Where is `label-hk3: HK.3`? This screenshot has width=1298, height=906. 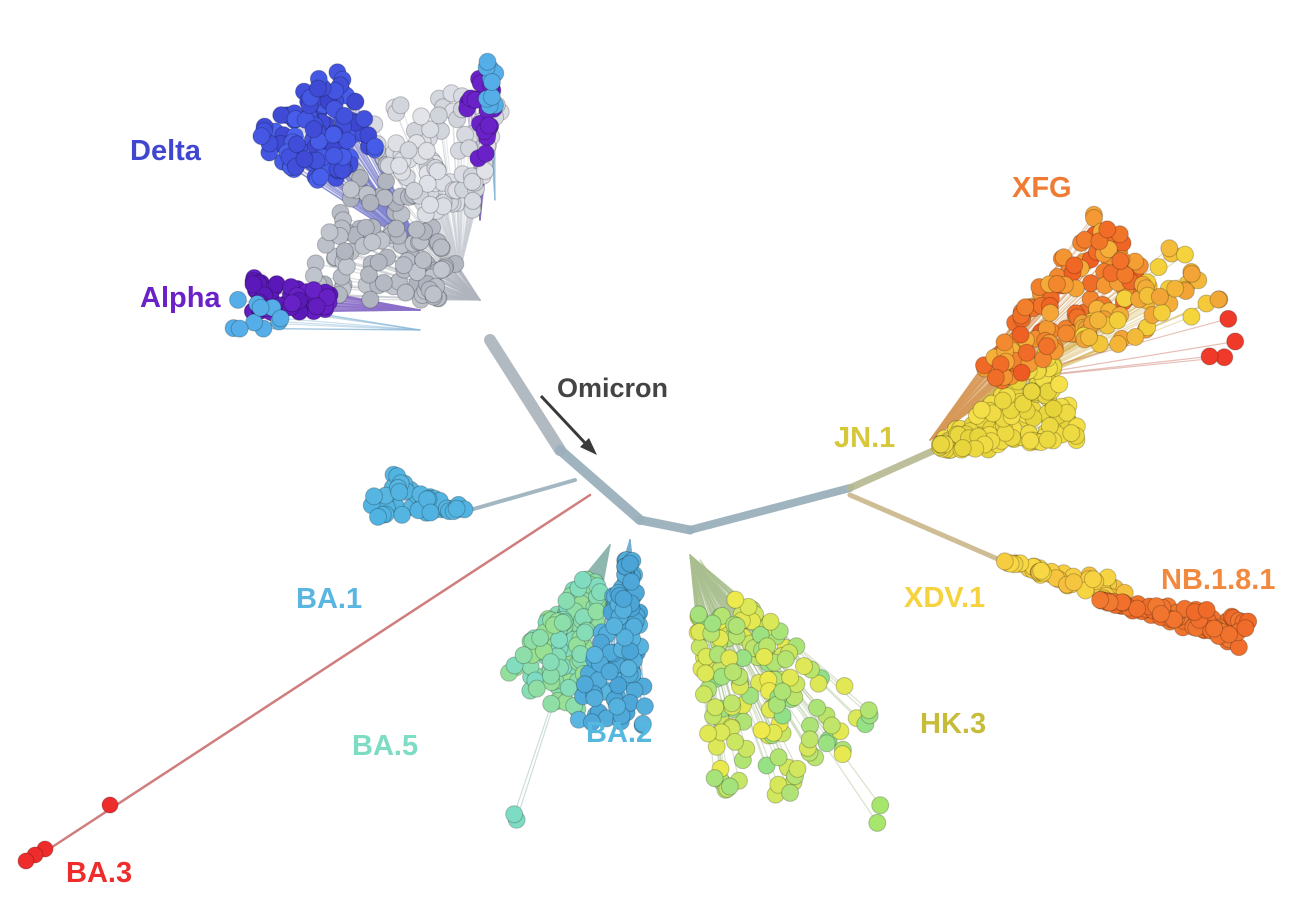
label-hk3: HK.3 is located at coordinates (953, 724).